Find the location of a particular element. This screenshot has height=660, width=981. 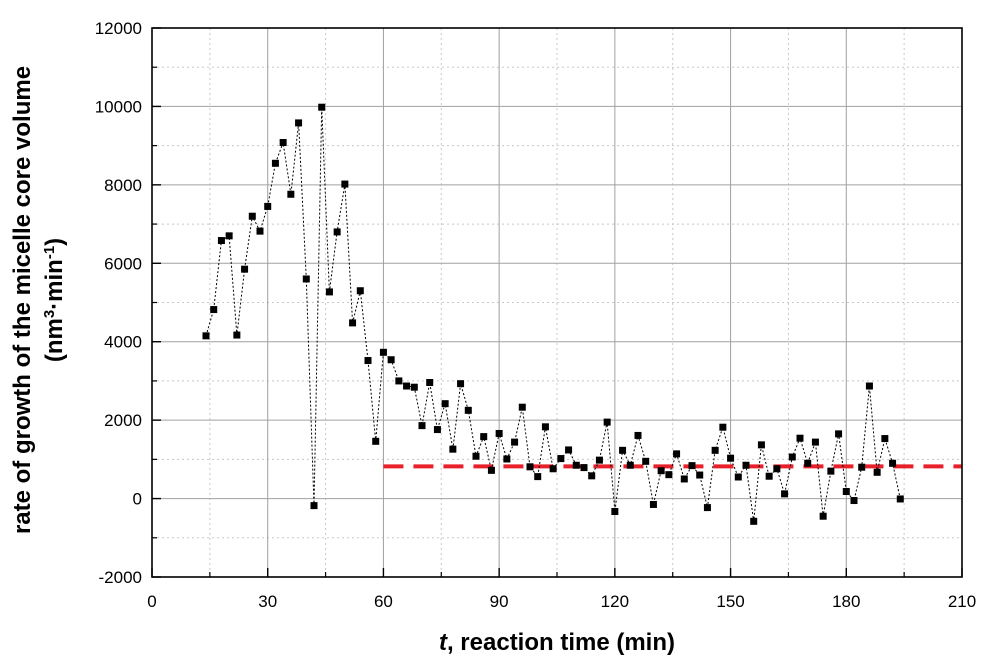

y-tick-label: 2000 is located at coordinates (123, 420).